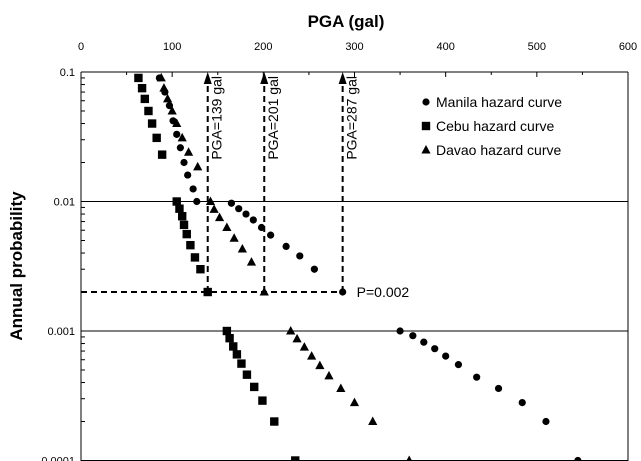 The width and height of the screenshot is (641, 461). I want to click on x-tick-label: 0, so click(81, 47).